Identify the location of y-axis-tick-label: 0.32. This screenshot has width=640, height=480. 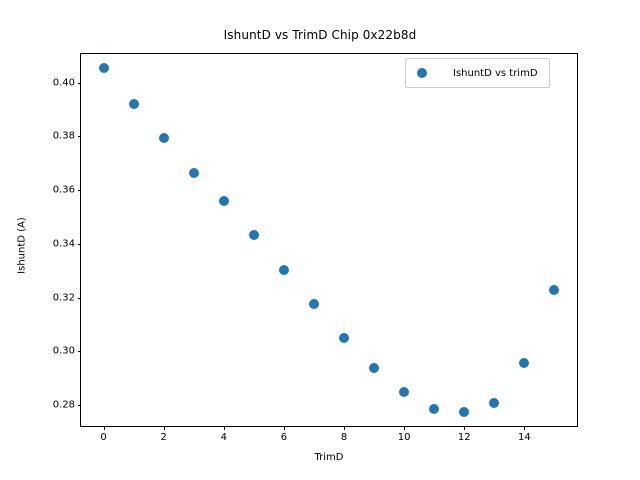
(63, 298).